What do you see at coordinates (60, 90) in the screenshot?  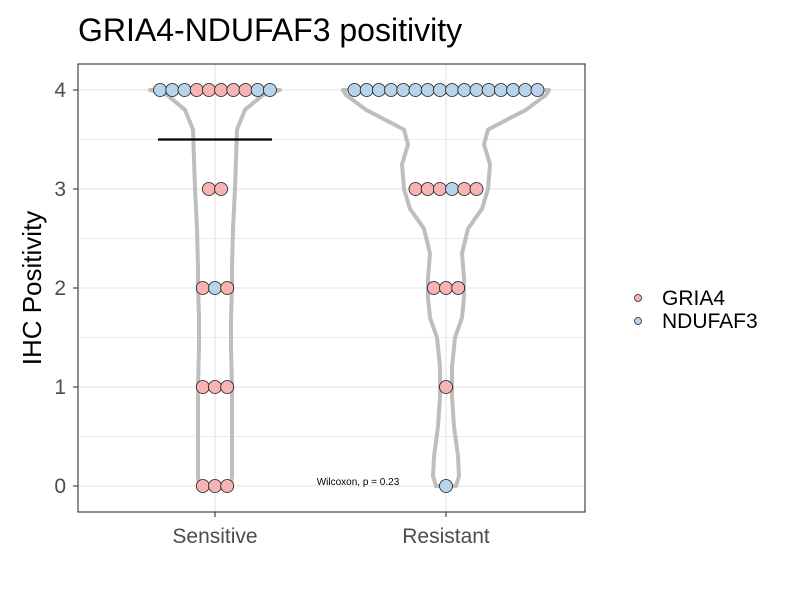 I see `y-tick-label: 4` at bounding box center [60, 90].